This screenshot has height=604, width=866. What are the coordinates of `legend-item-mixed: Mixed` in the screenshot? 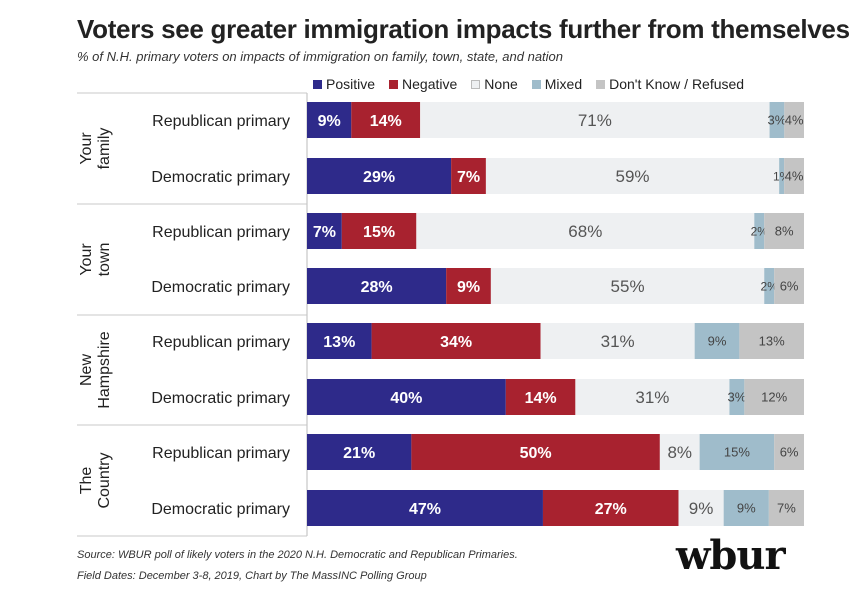 It's located at (557, 84).